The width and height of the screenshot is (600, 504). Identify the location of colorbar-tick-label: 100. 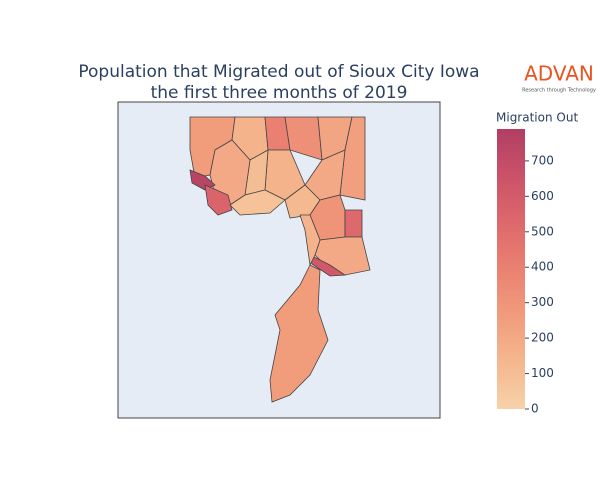
(542, 373).